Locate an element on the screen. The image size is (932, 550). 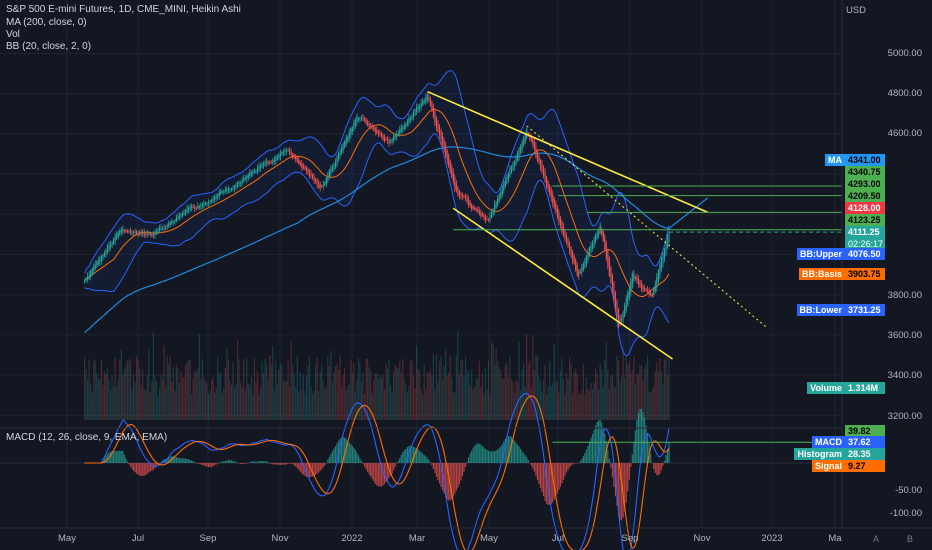
countdown-timer: 02:26:17 is located at coordinates (865, 244).